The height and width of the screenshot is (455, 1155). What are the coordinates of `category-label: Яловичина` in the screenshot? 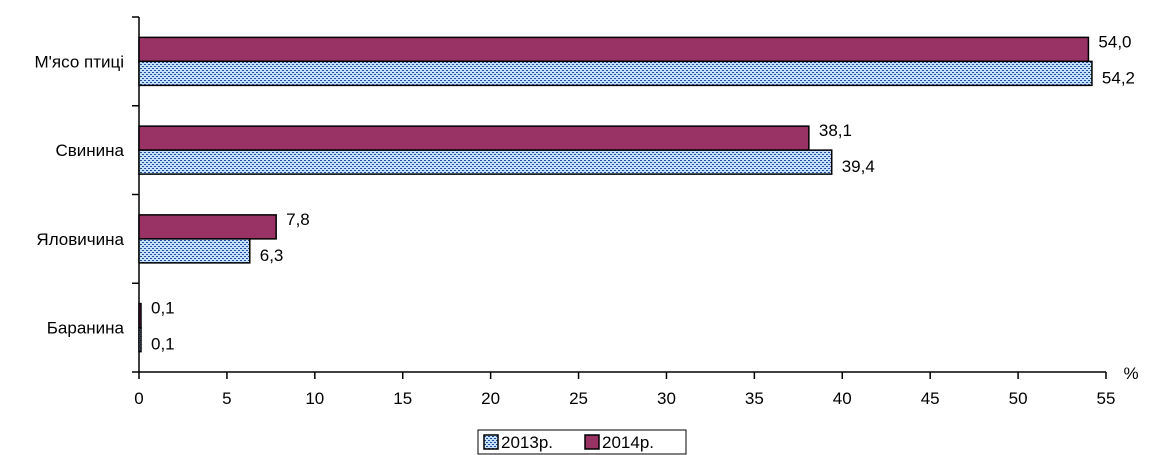 It's located at (80, 239).